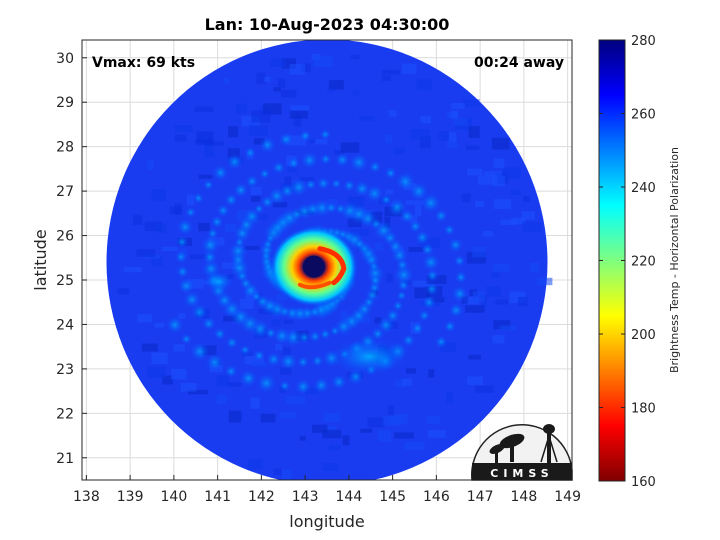 The width and height of the screenshot is (720, 540). What do you see at coordinates (643, 409) in the screenshot?
I see `colorbar-tick-label: 180` at bounding box center [643, 409].